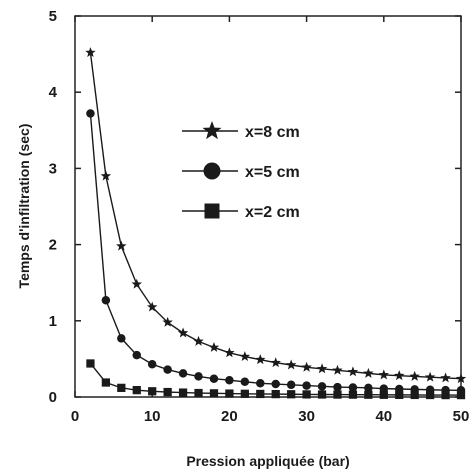 This screenshot has height=472, width=472. I want to click on y-tick-label: 3, so click(53, 168).